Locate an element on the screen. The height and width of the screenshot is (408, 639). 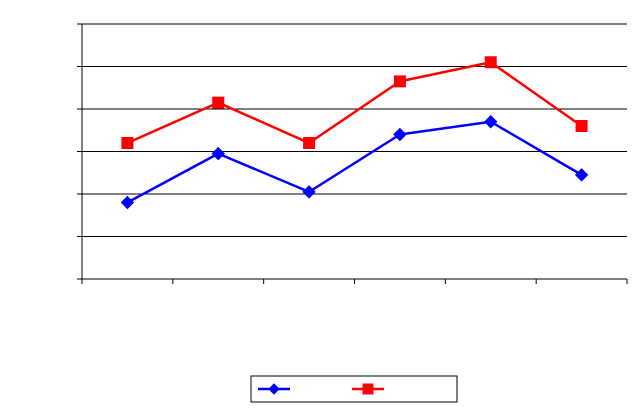
legend is located at coordinates (354, 389).